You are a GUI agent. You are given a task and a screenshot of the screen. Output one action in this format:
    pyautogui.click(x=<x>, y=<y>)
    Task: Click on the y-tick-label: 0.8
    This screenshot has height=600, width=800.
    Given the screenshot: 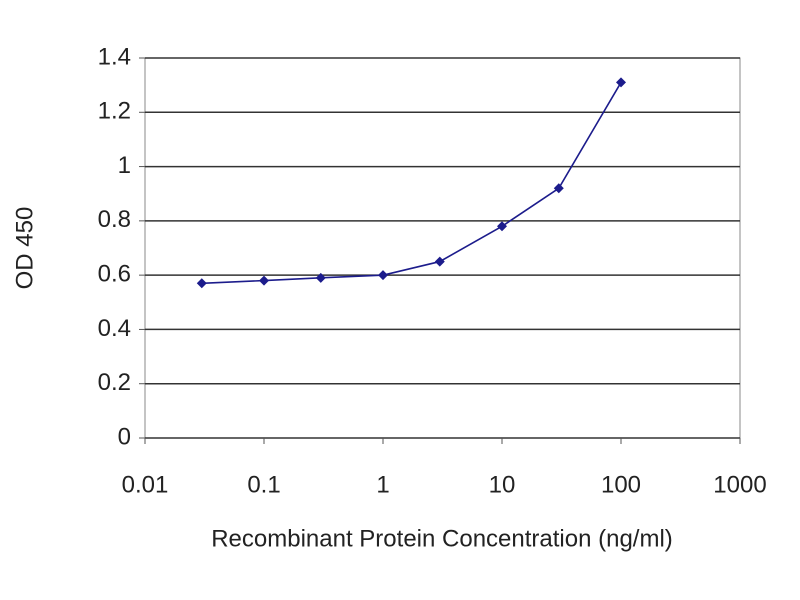 What is the action you would take?
    pyautogui.click(x=114, y=219)
    